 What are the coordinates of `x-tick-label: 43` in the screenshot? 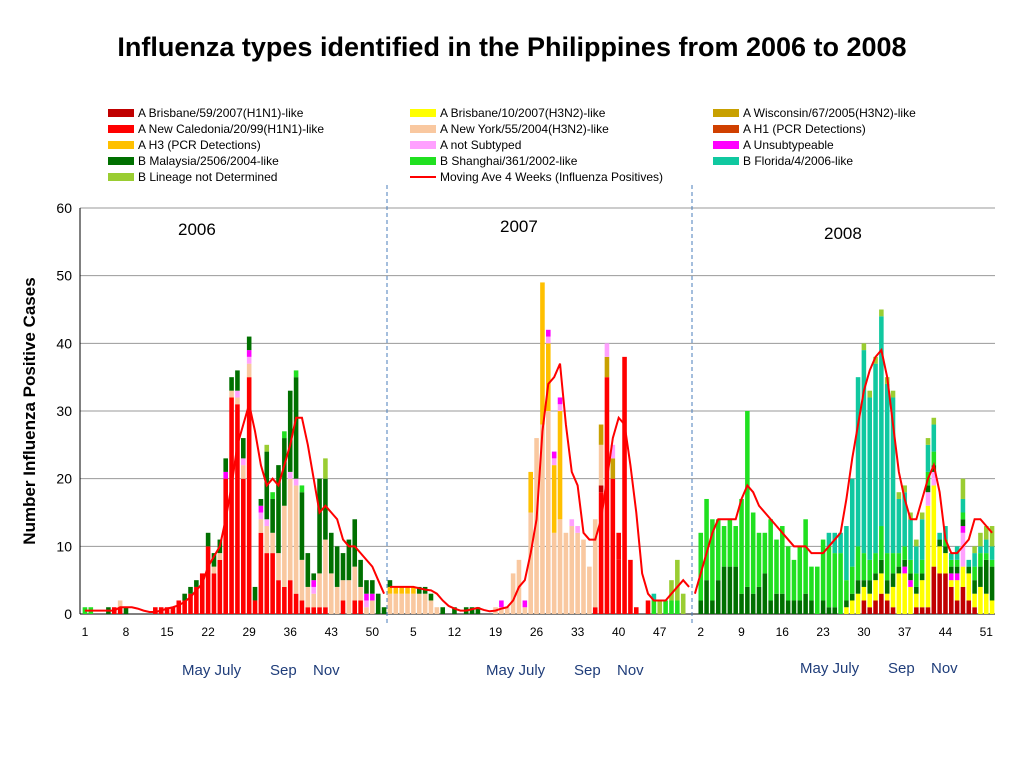 It's located at (332, 632).